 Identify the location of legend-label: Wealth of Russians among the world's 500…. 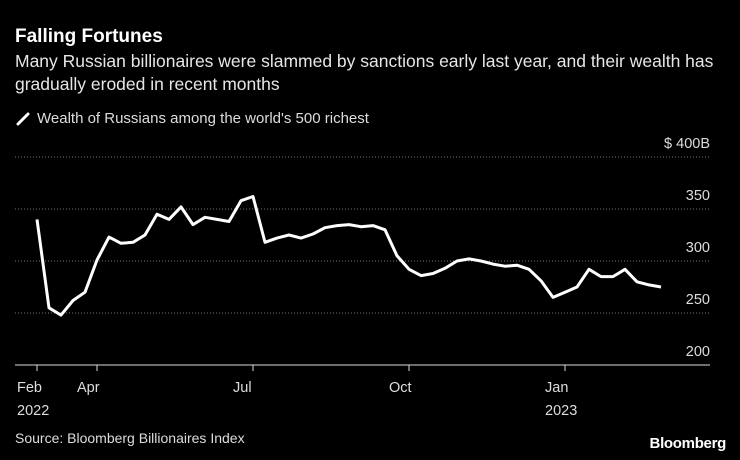
(203, 118).